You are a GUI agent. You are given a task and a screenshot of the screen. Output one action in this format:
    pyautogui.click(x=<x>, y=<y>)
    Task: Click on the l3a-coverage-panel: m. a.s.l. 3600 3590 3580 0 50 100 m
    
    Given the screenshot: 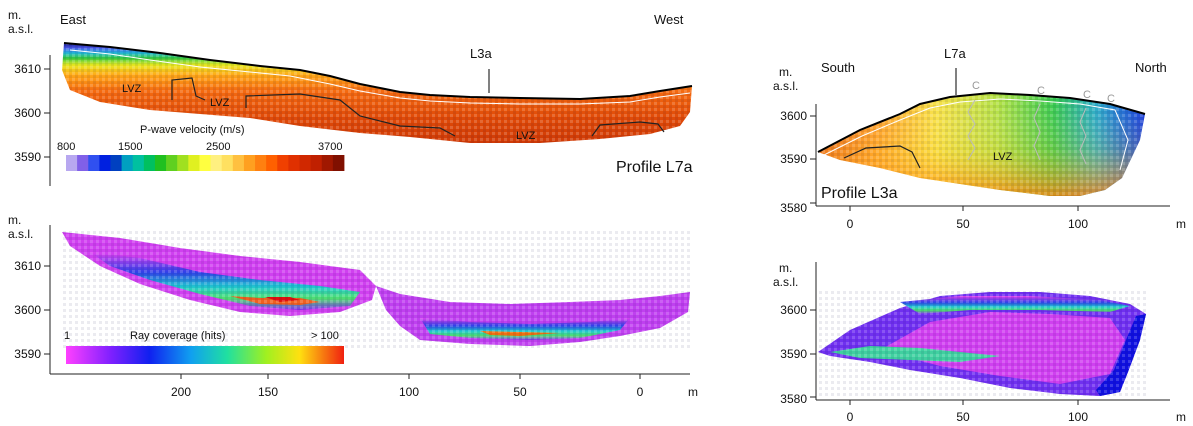 What is the action you would take?
    pyautogui.click(x=979, y=342)
    